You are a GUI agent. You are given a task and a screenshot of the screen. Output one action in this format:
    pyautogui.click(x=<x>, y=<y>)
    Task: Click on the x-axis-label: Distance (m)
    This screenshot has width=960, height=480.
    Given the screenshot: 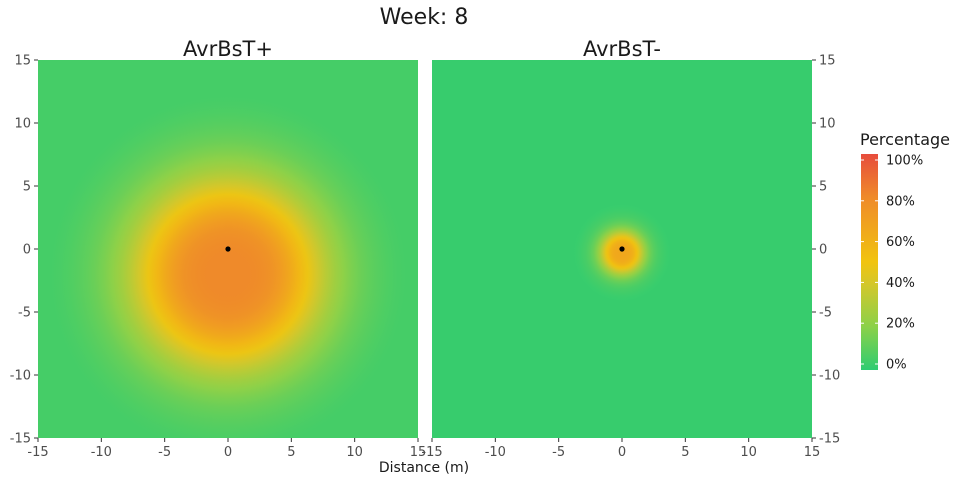 What is the action you would take?
    pyautogui.click(x=424, y=468)
    